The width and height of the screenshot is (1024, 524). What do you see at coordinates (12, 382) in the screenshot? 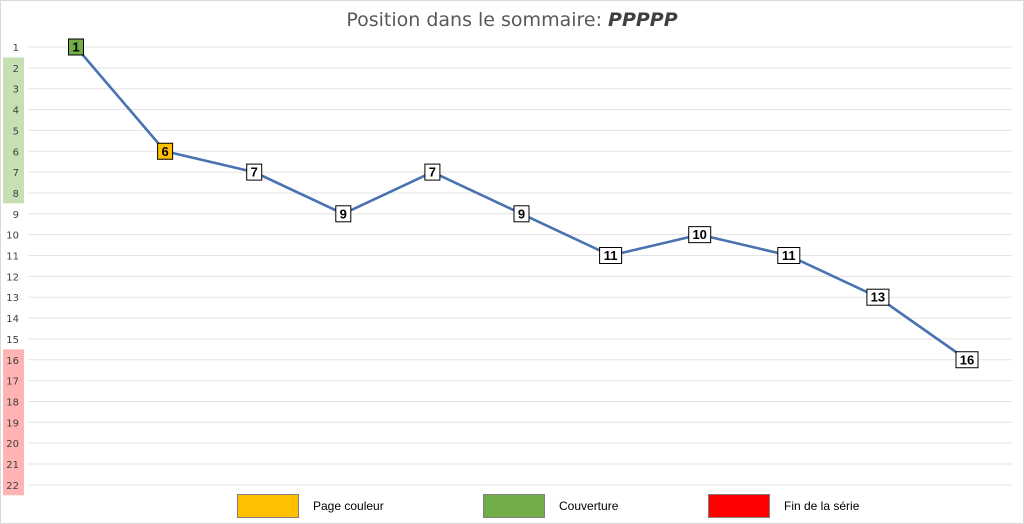
I see `y-tick-label-17: 17` at bounding box center [12, 382].